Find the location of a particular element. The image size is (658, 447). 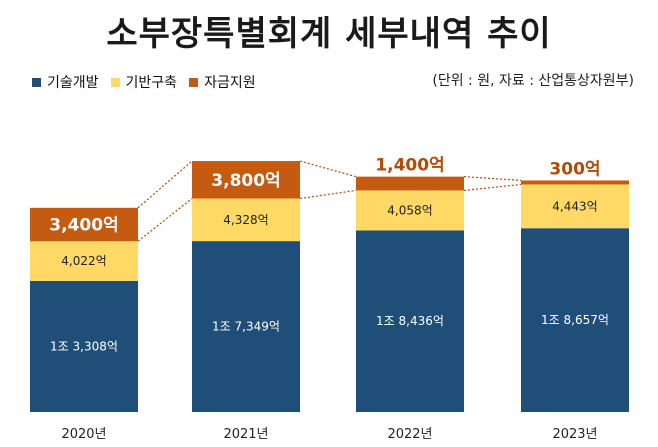

label-funding-2: 3,800억 is located at coordinates (245, 181).